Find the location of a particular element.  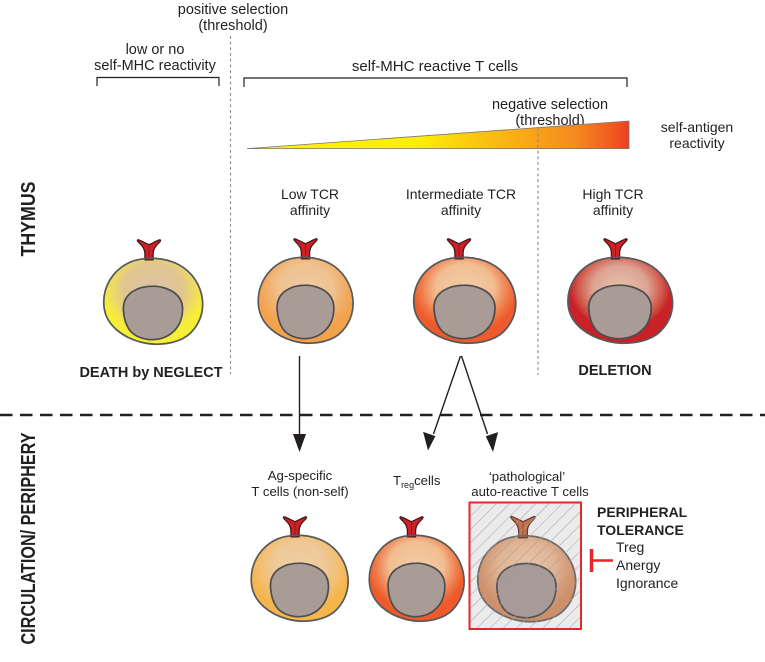

svg-text: Intermediate TCR is located at coordinates (461, 194).